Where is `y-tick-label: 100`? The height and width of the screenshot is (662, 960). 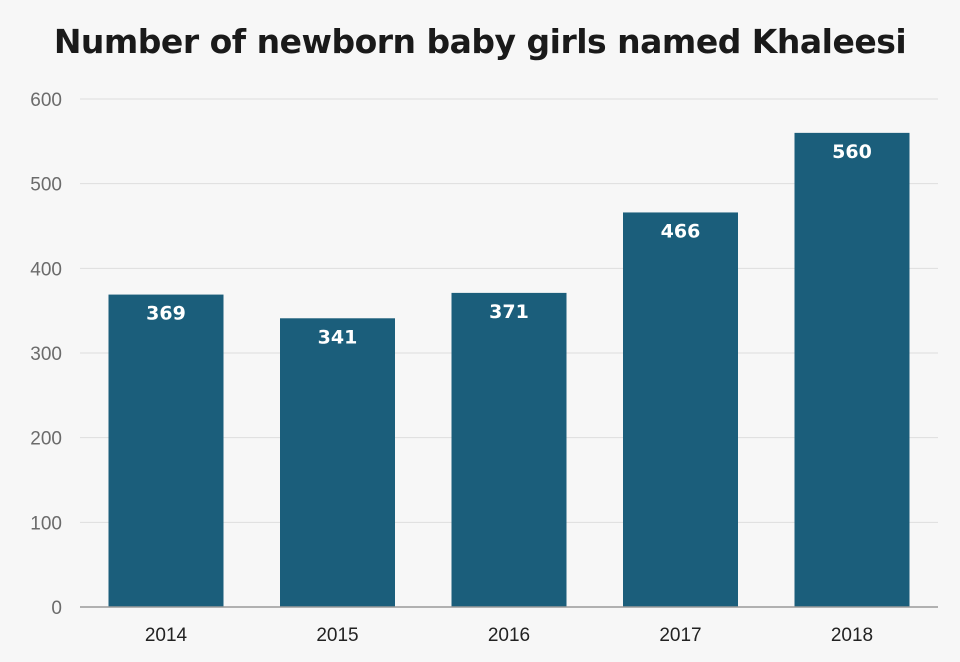 y-tick-label: 100 is located at coordinates (46, 523).